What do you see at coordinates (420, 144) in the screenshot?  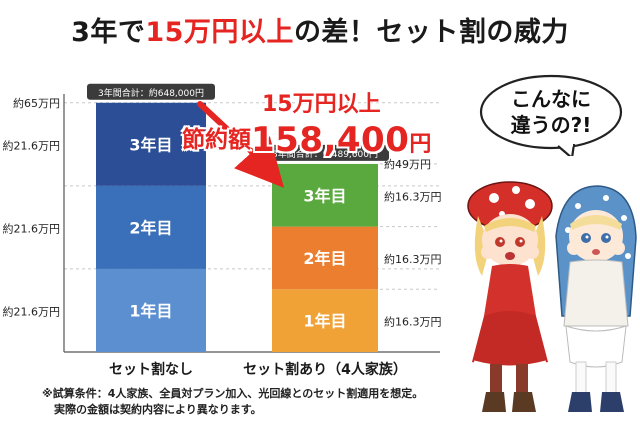 I see `savings-unit: 円` at bounding box center [420, 144].